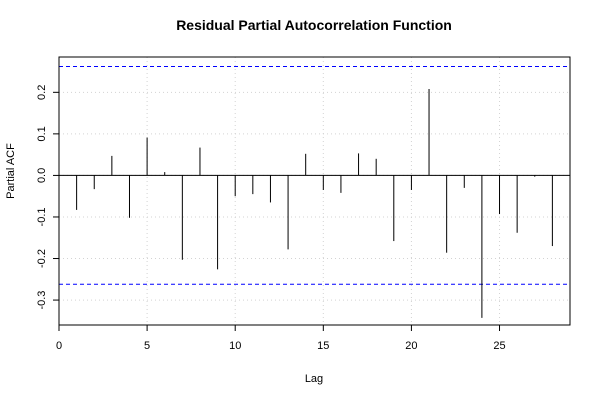 This screenshot has height=405, width=599. Describe the element at coordinates (314, 379) in the screenshot. I see `x-axis-label: Lag` at that location.